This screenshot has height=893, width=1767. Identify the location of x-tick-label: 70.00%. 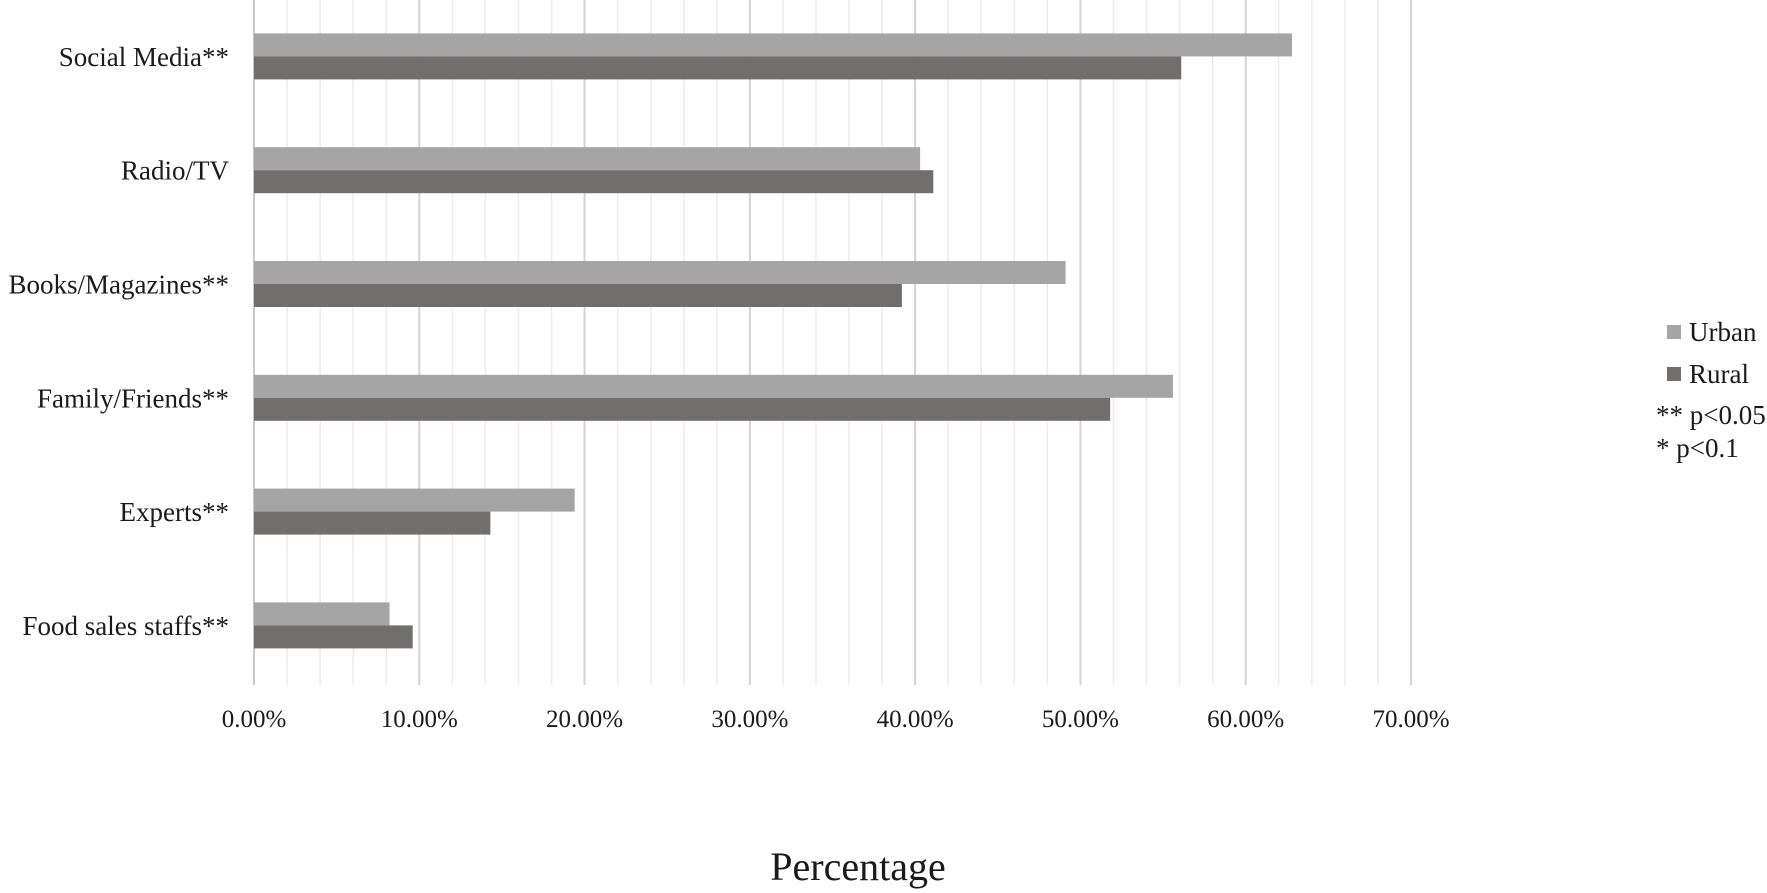
(1410, 719).